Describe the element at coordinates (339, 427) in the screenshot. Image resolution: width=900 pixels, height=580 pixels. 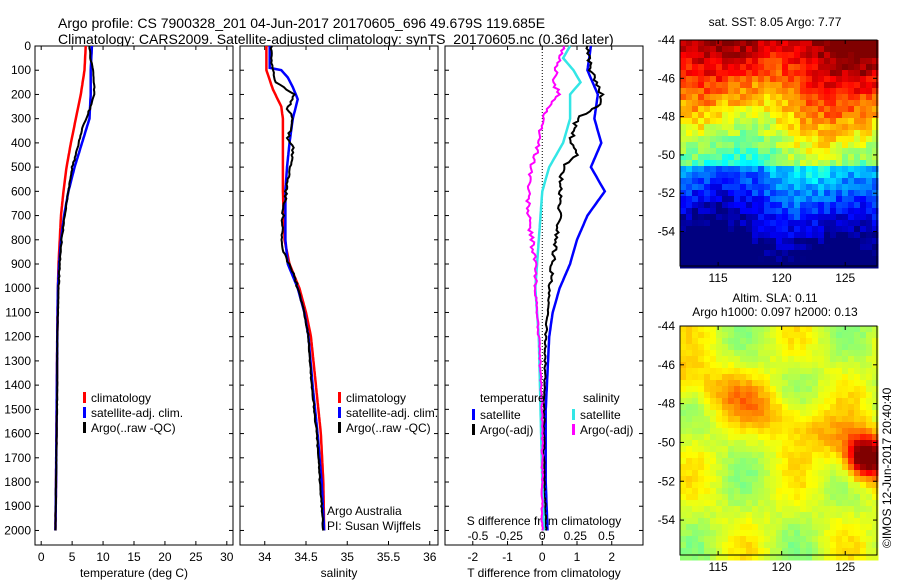
I see `legend-swatch` at that location.